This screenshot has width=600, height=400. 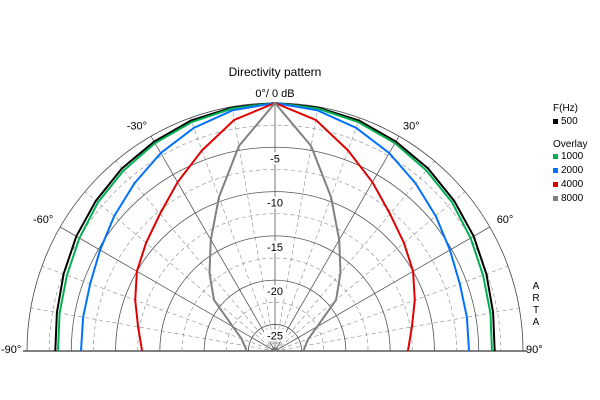 I want to click on legend-label-2000: 2000, so click(x=572, y=170).